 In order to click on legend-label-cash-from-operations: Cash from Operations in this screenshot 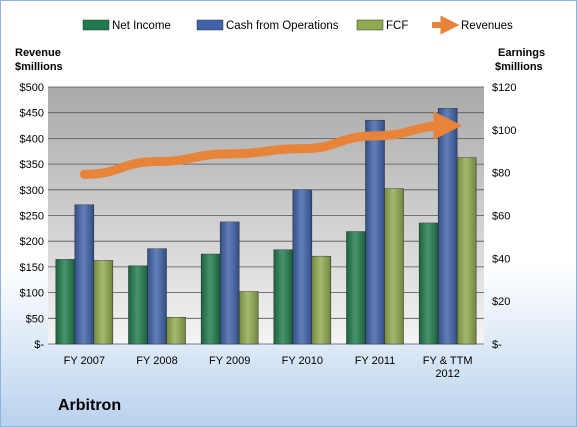, I will do `click(282, 26)`.